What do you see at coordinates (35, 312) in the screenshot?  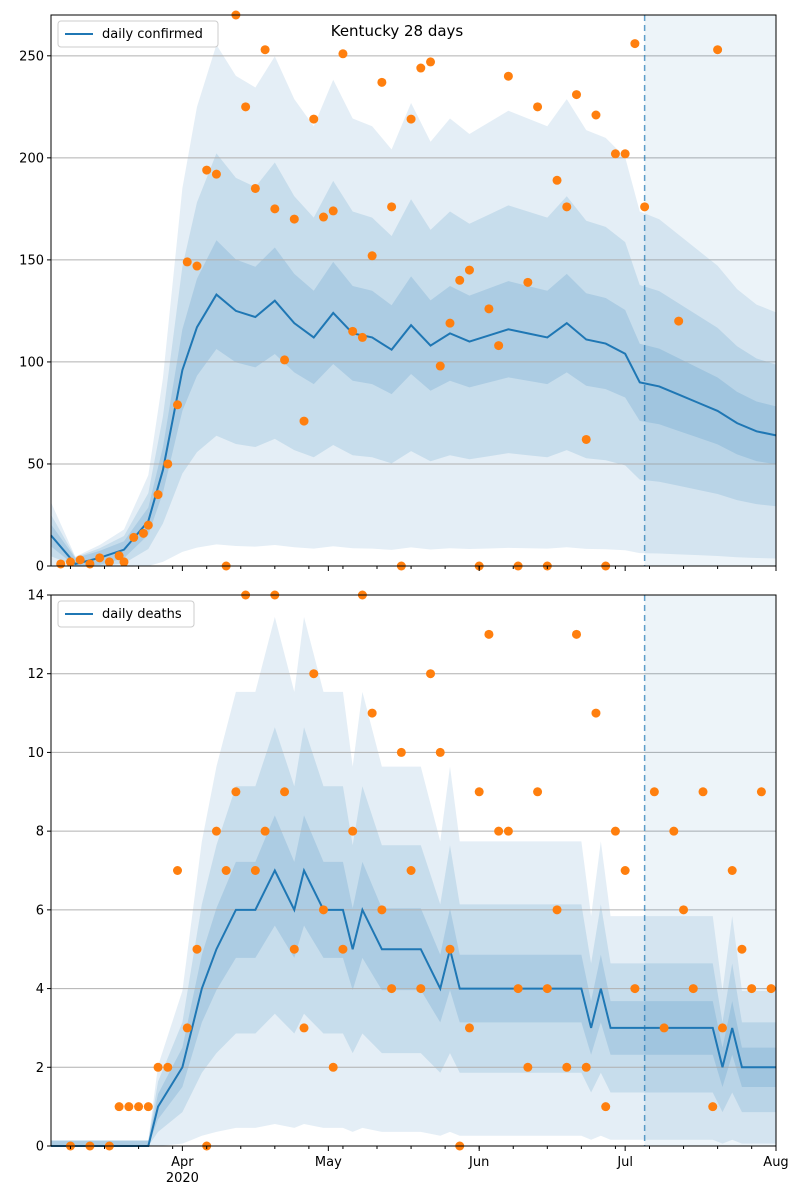 I see `confirmed-y-ticks: 0 50 100 150 200 250` at bounding box center [35, 312].